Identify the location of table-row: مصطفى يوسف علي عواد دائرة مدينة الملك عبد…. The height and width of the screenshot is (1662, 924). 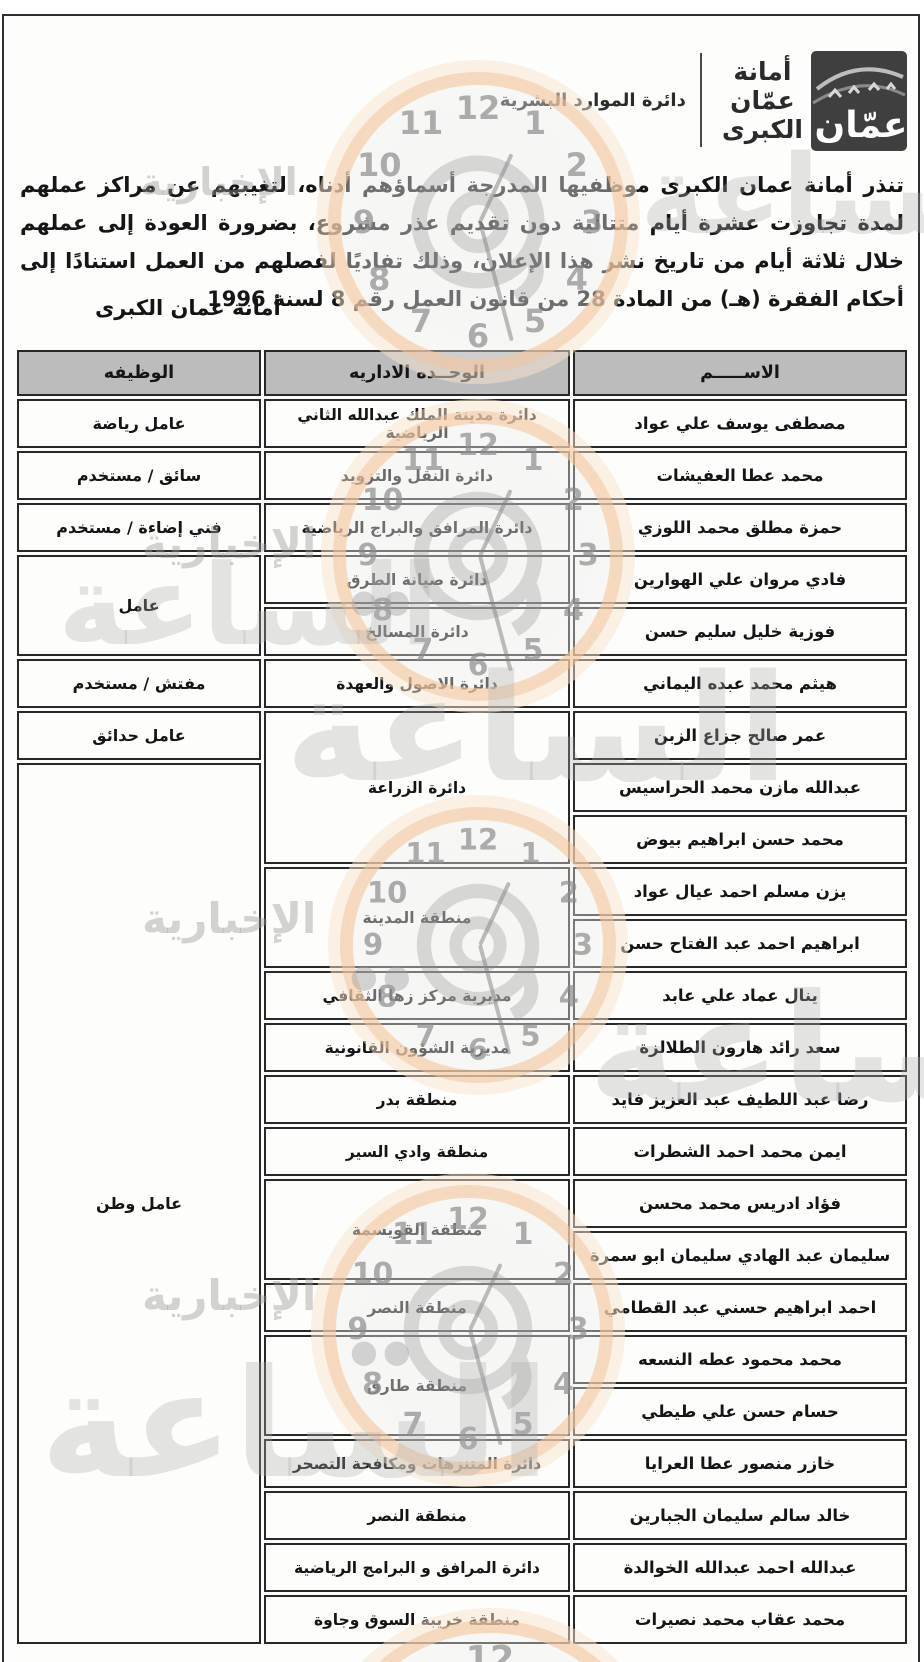
(462, 423).